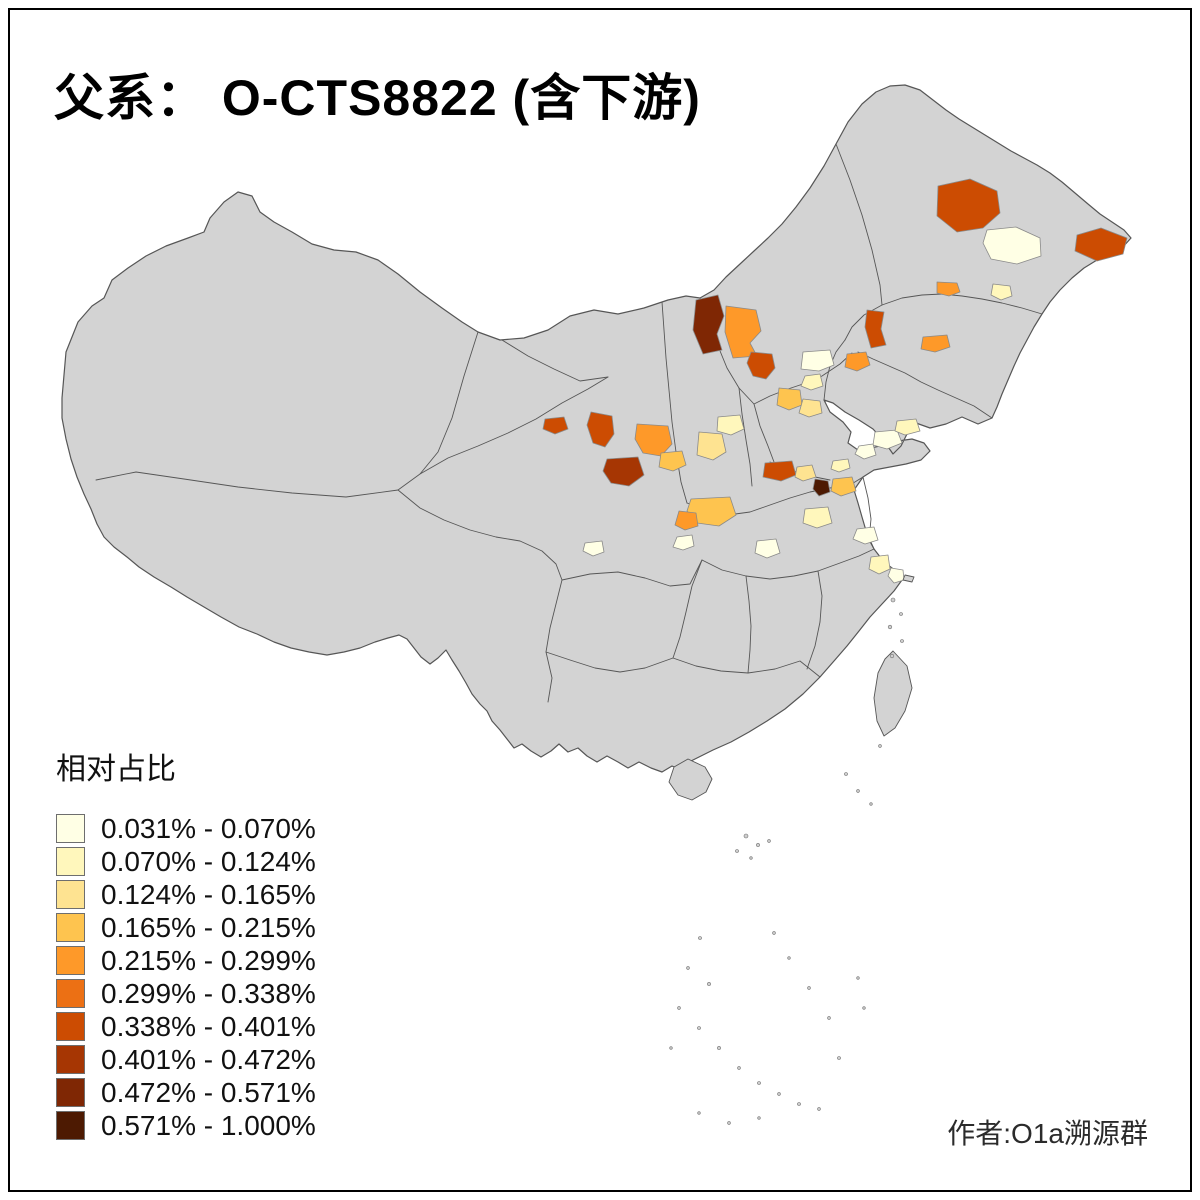 This screenshot has width=1200, height=1200. Describe the element at coordinates (208, 828) in the screenshot. I see `legend-label: 0.031% - 0.070%` at that location.